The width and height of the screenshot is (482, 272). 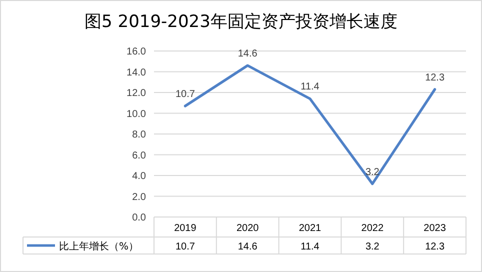 I want to click on y-tick-label: 8.0, so click(x=139, y=135).